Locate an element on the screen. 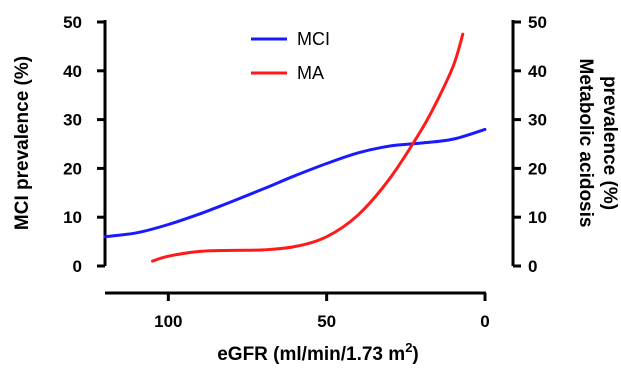 This screenshot has height=369, width=621. right-y-tick-label: 10 is located at coordinates (537, 217).